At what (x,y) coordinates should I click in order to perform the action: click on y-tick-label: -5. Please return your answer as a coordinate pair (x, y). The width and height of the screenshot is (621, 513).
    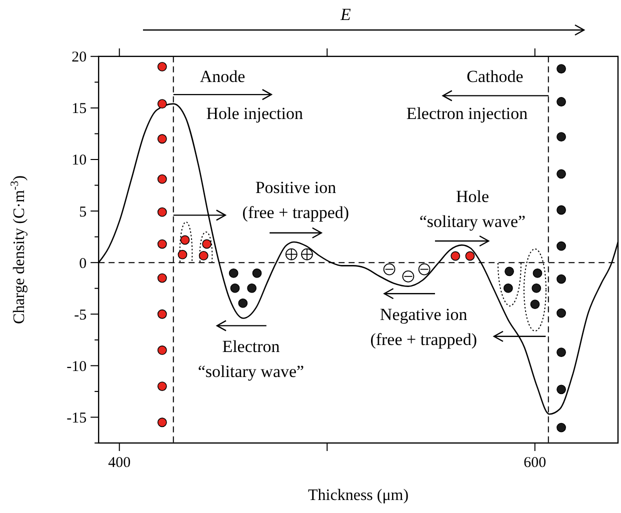
    Looking at the image, I should click on (80, 315).